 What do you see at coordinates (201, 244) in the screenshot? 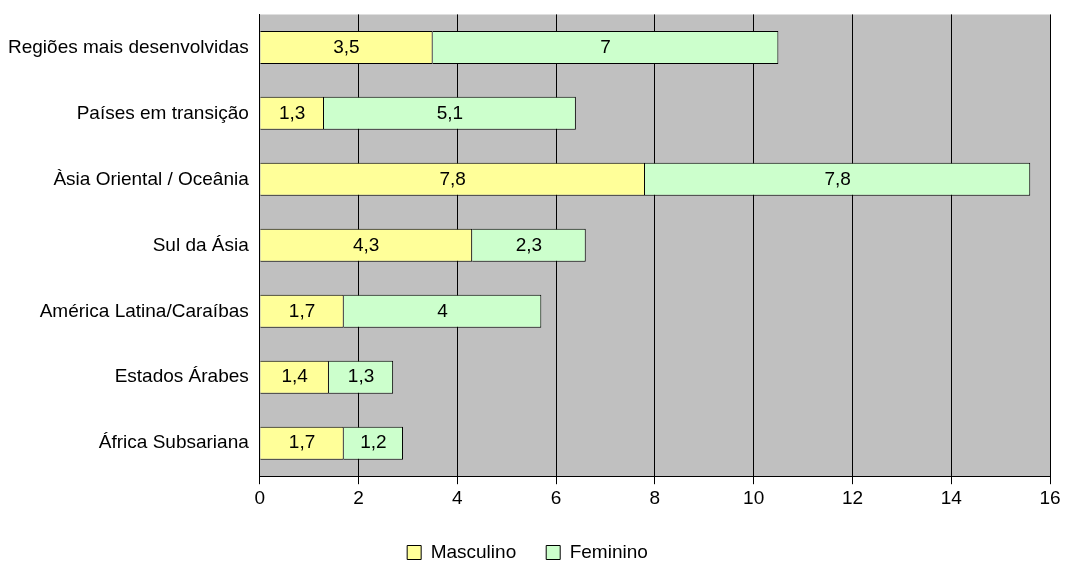
I see `y-tick-label: Sul da Ásia` at bounding box center [201, 244].